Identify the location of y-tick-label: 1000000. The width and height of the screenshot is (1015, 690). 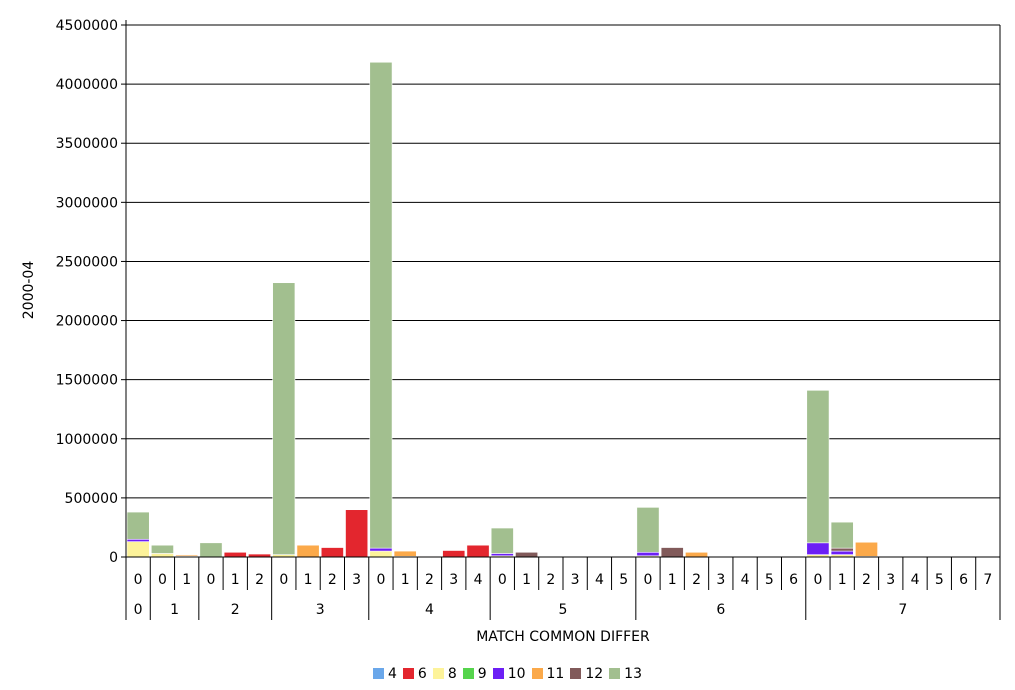
(87, 440).